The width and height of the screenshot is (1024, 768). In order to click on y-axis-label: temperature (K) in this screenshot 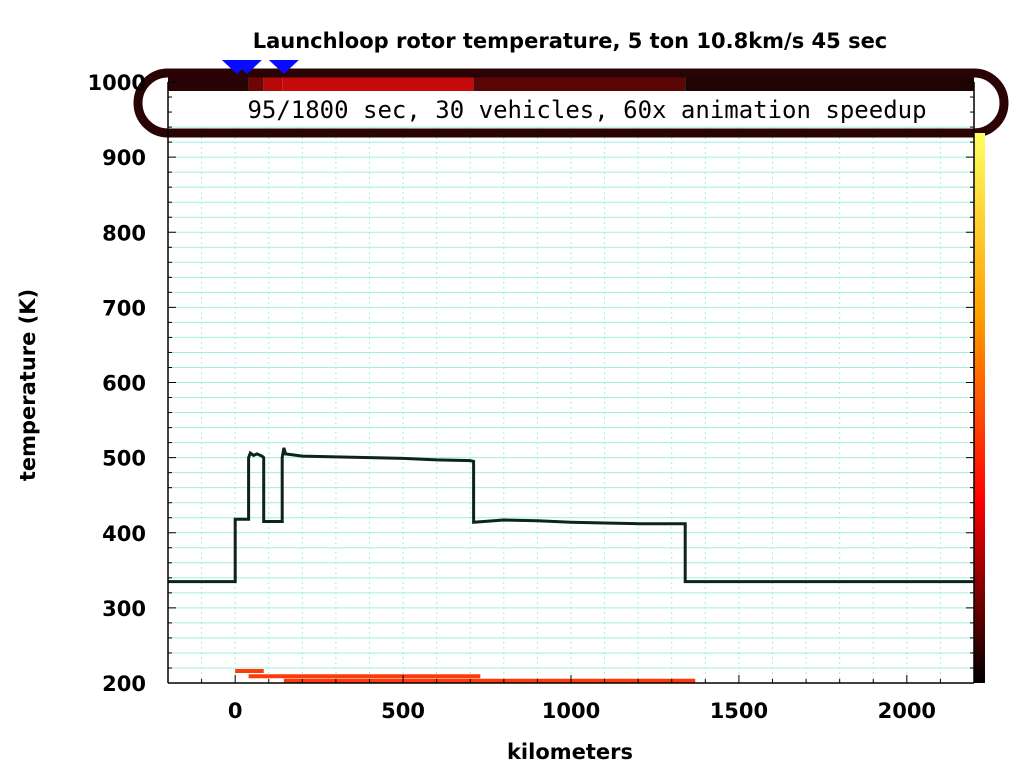, I will do `click(28, 385)`.